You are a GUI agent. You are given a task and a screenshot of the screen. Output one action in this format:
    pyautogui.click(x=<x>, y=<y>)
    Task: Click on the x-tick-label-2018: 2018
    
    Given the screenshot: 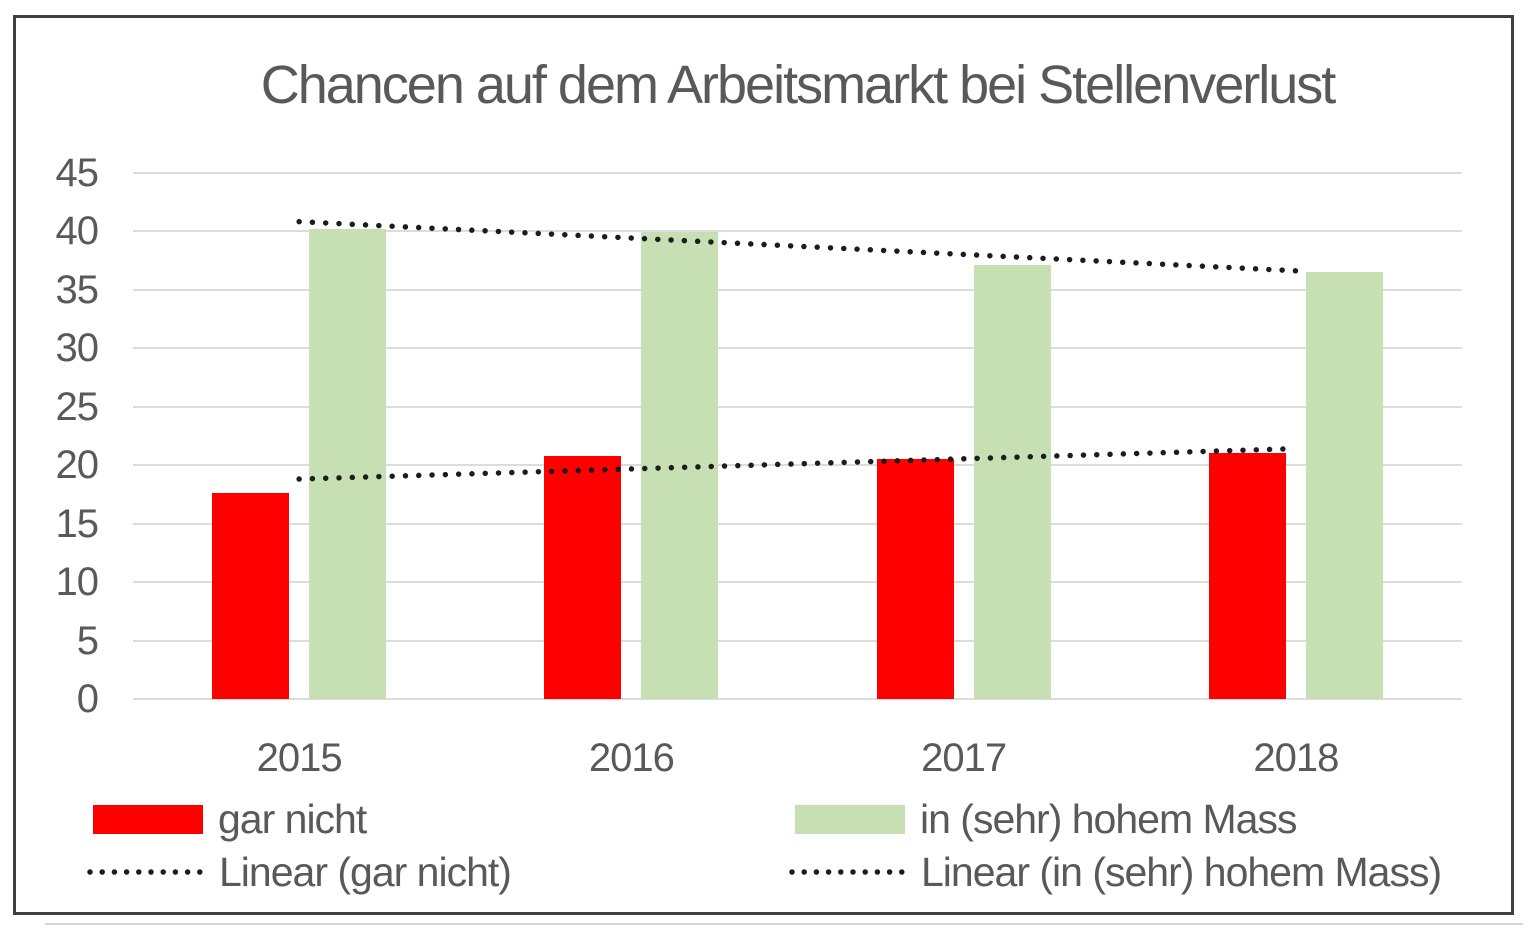 What is the action you would take?
    pyautogui.click(x=1296, y=758)
    